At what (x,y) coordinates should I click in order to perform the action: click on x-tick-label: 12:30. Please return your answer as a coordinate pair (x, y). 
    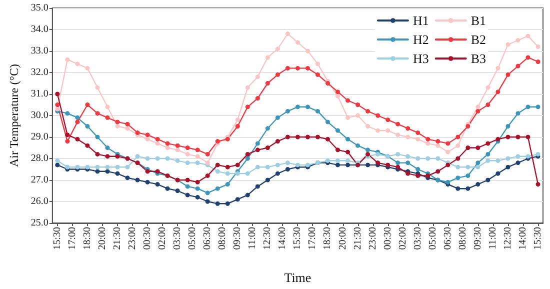
    Looking at the image, I should click on (268, 238).